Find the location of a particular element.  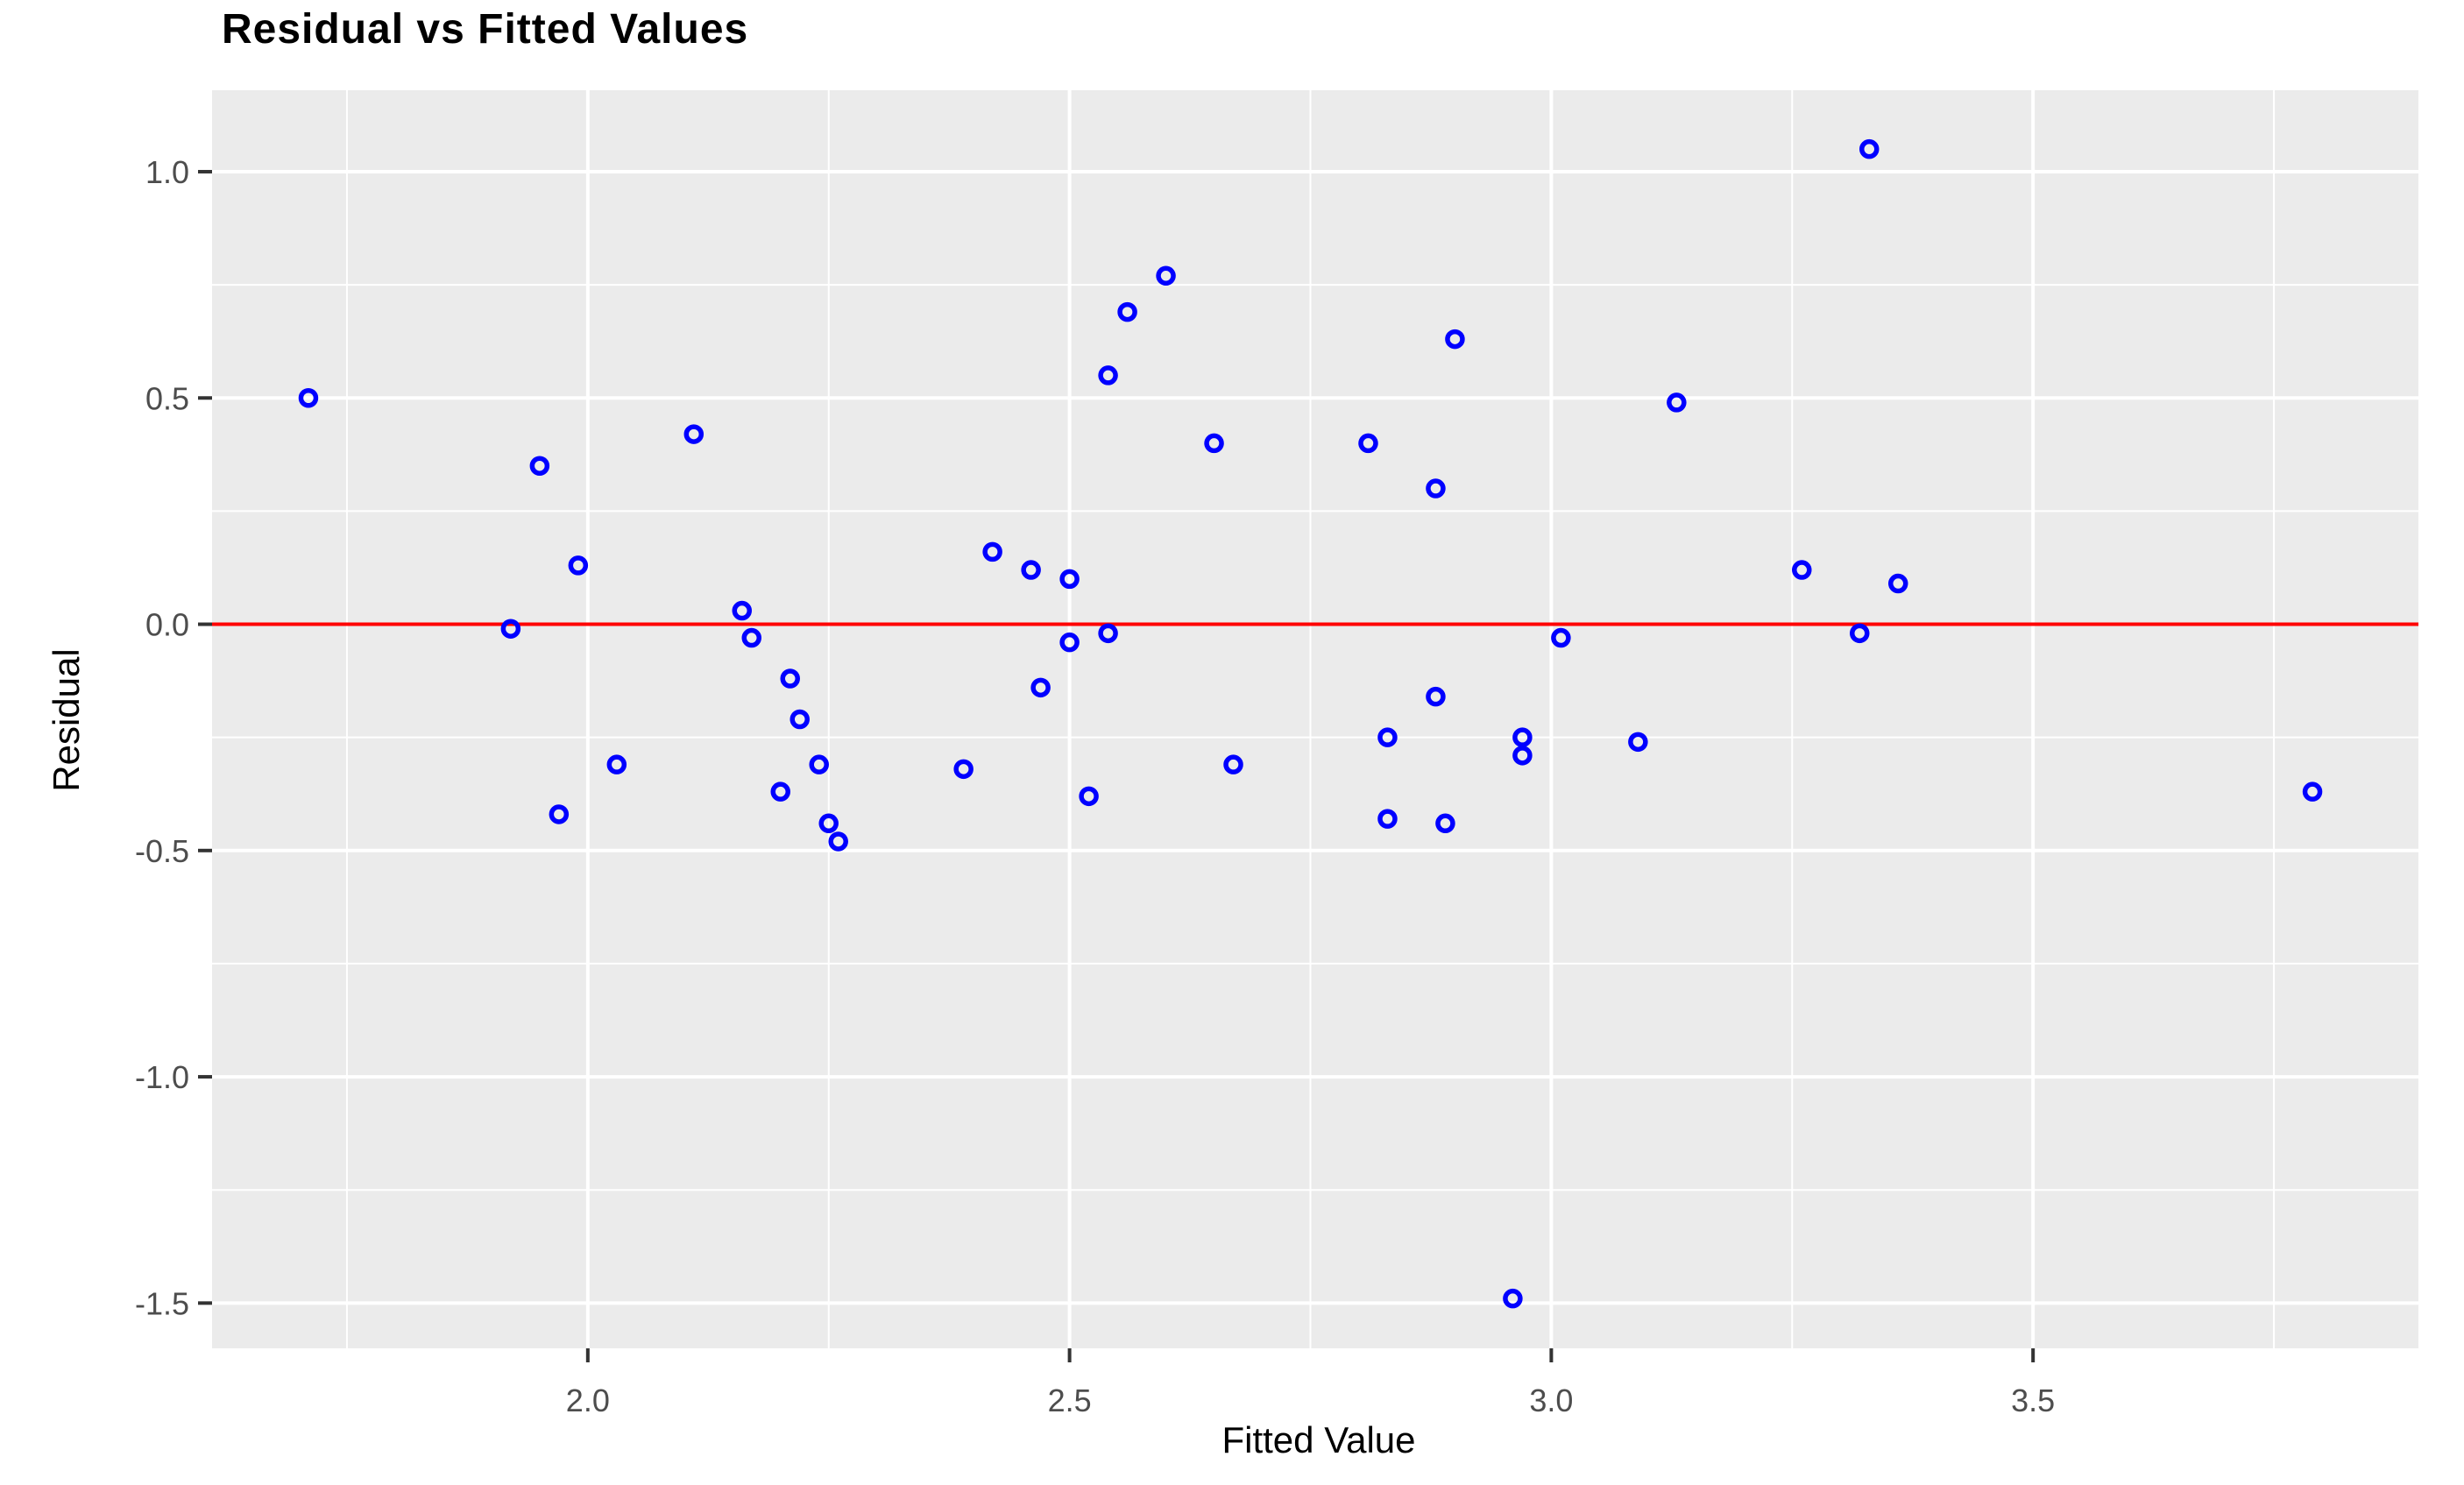

x-tick-label: 2.0 is located at coordinates (588, 1400).